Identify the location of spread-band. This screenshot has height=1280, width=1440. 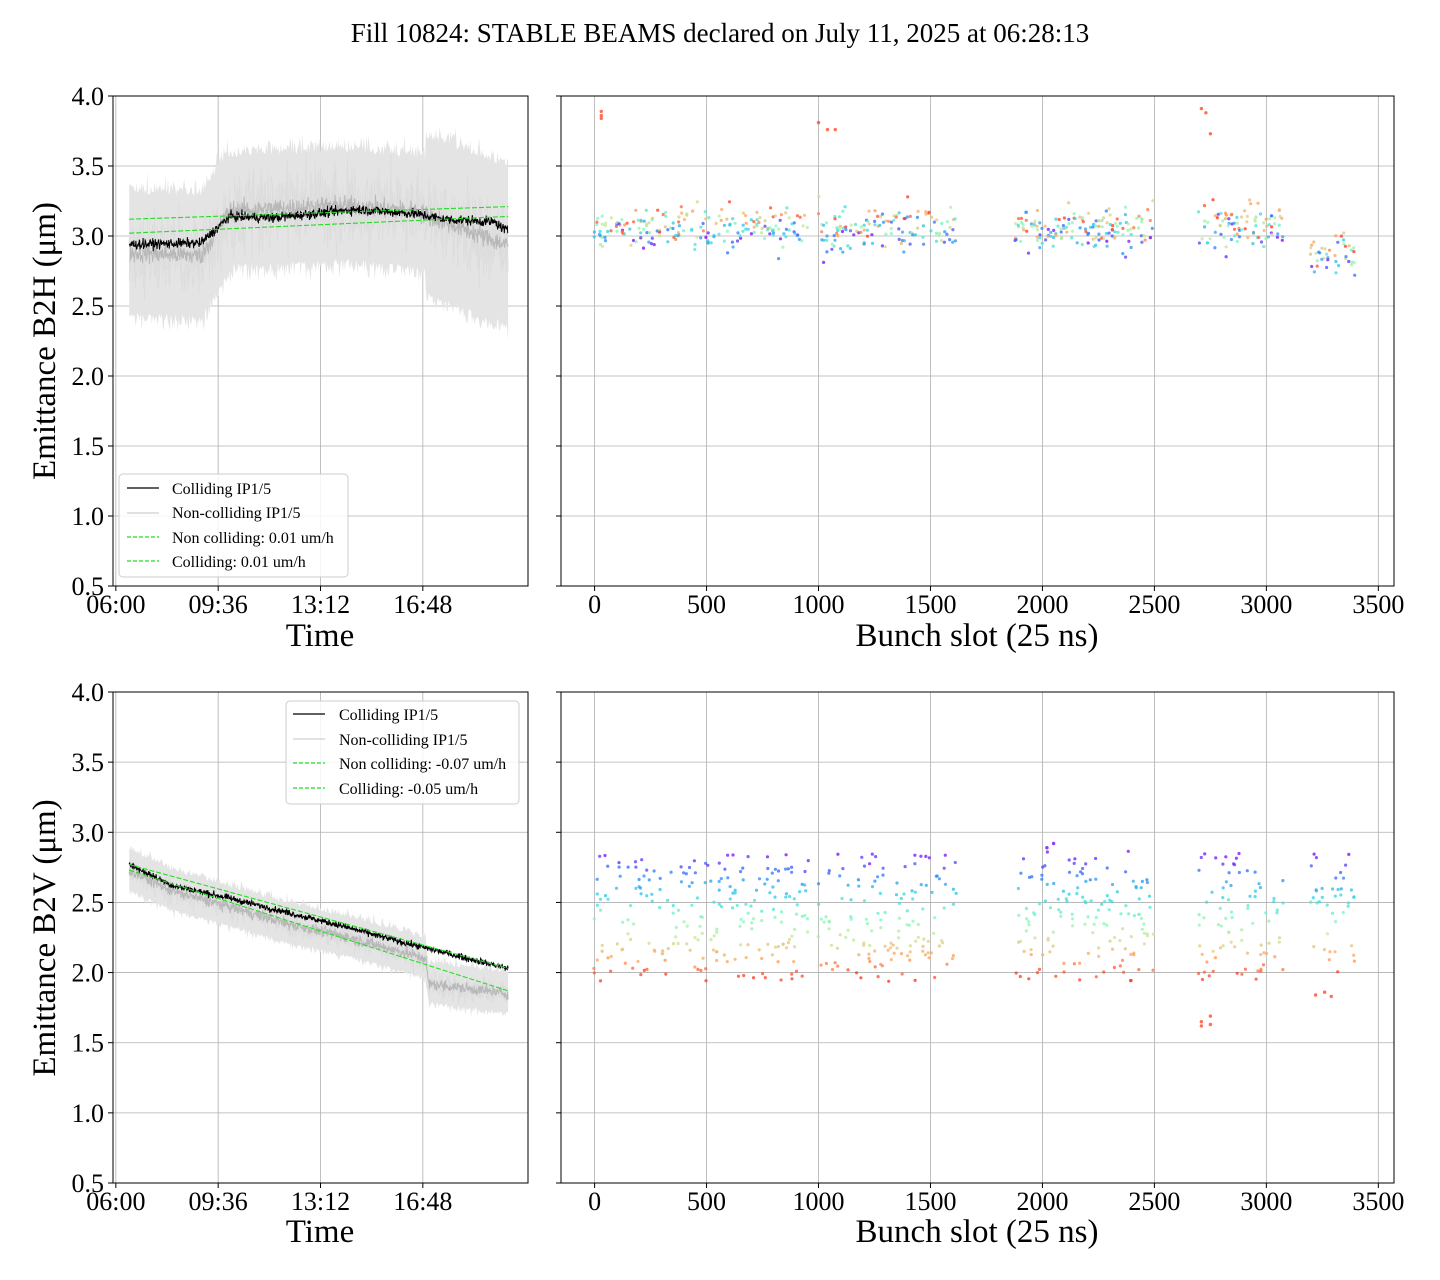
(318, 234).